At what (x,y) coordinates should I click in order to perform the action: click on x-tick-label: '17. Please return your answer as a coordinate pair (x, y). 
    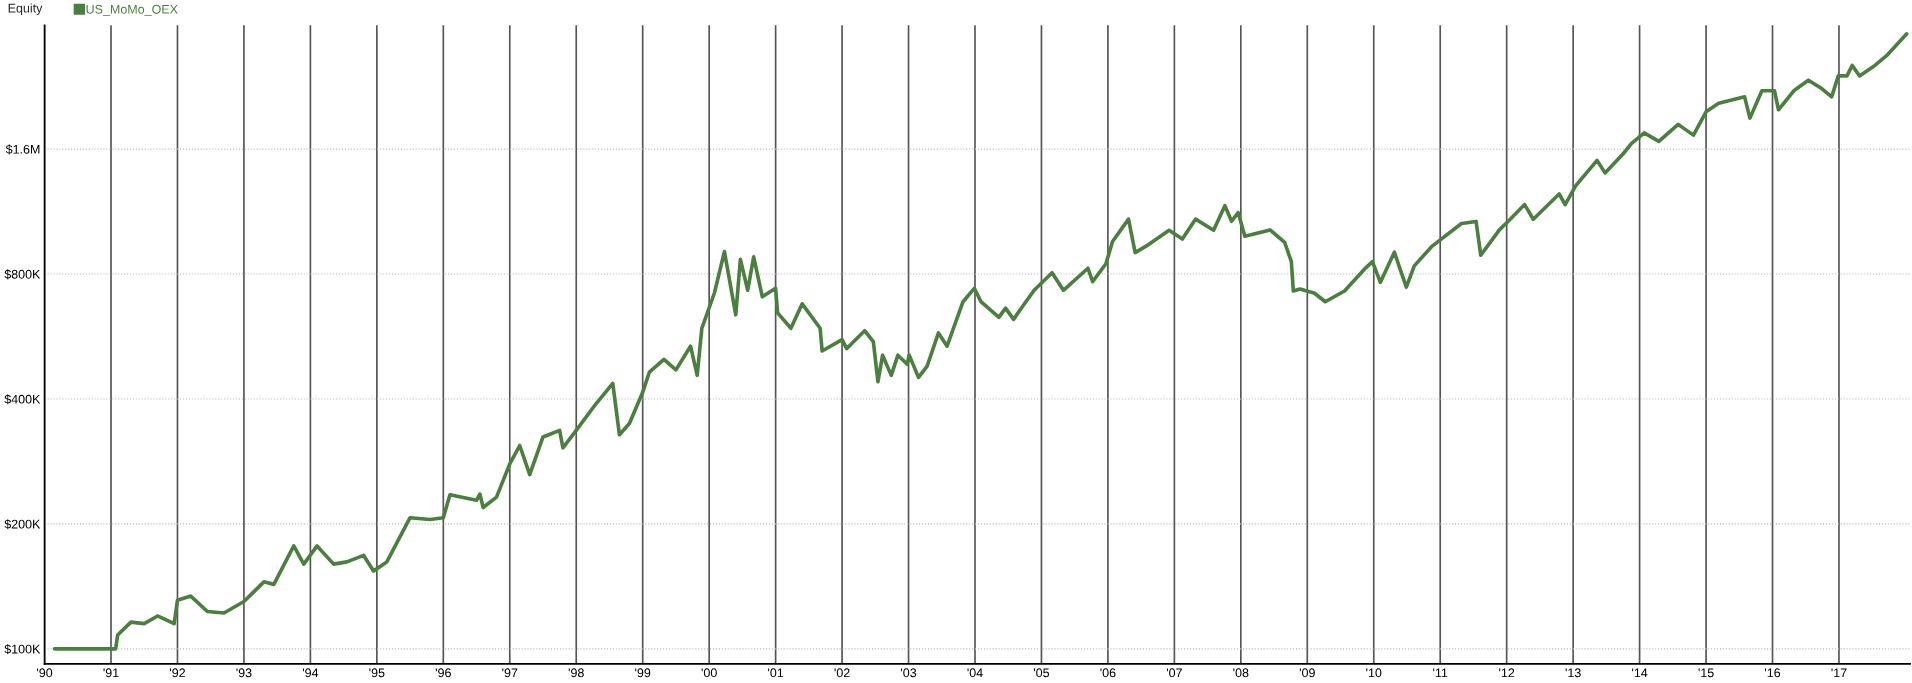
    Looking at the image, I should click on (1839, 673).